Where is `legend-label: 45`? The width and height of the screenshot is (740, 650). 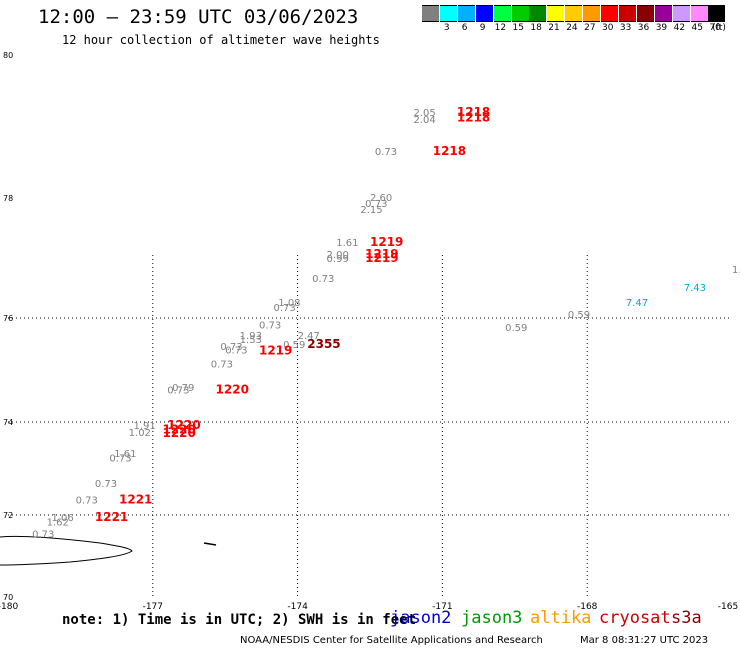
legend-label: 45 is located at coordinates (697, 28).